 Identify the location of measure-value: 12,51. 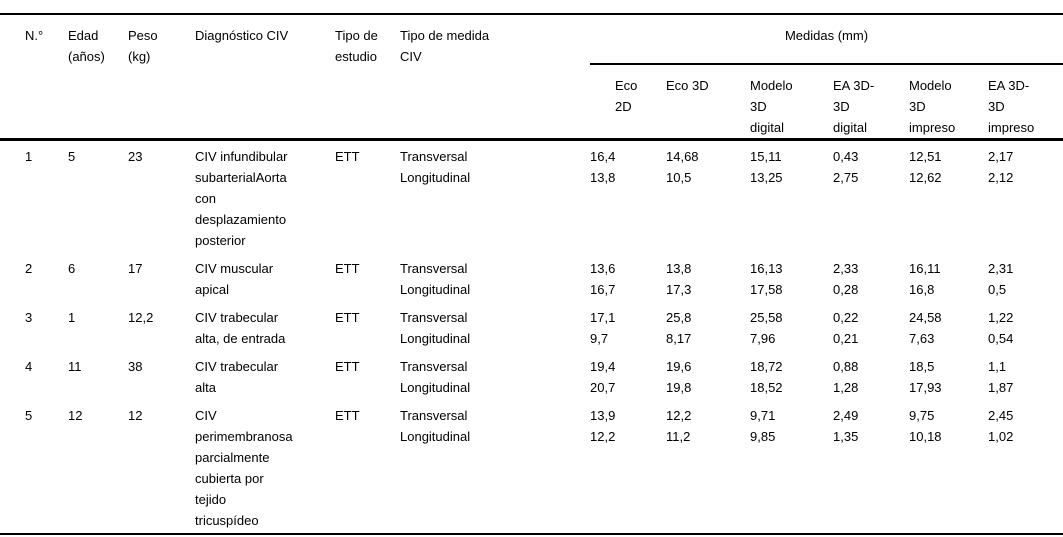
(925, 156).